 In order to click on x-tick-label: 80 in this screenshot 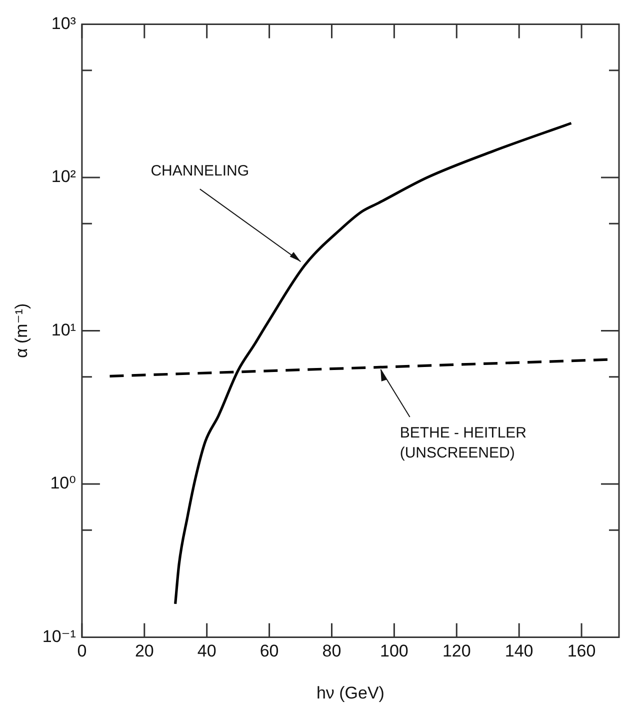, I will do `click(332, 650)`.